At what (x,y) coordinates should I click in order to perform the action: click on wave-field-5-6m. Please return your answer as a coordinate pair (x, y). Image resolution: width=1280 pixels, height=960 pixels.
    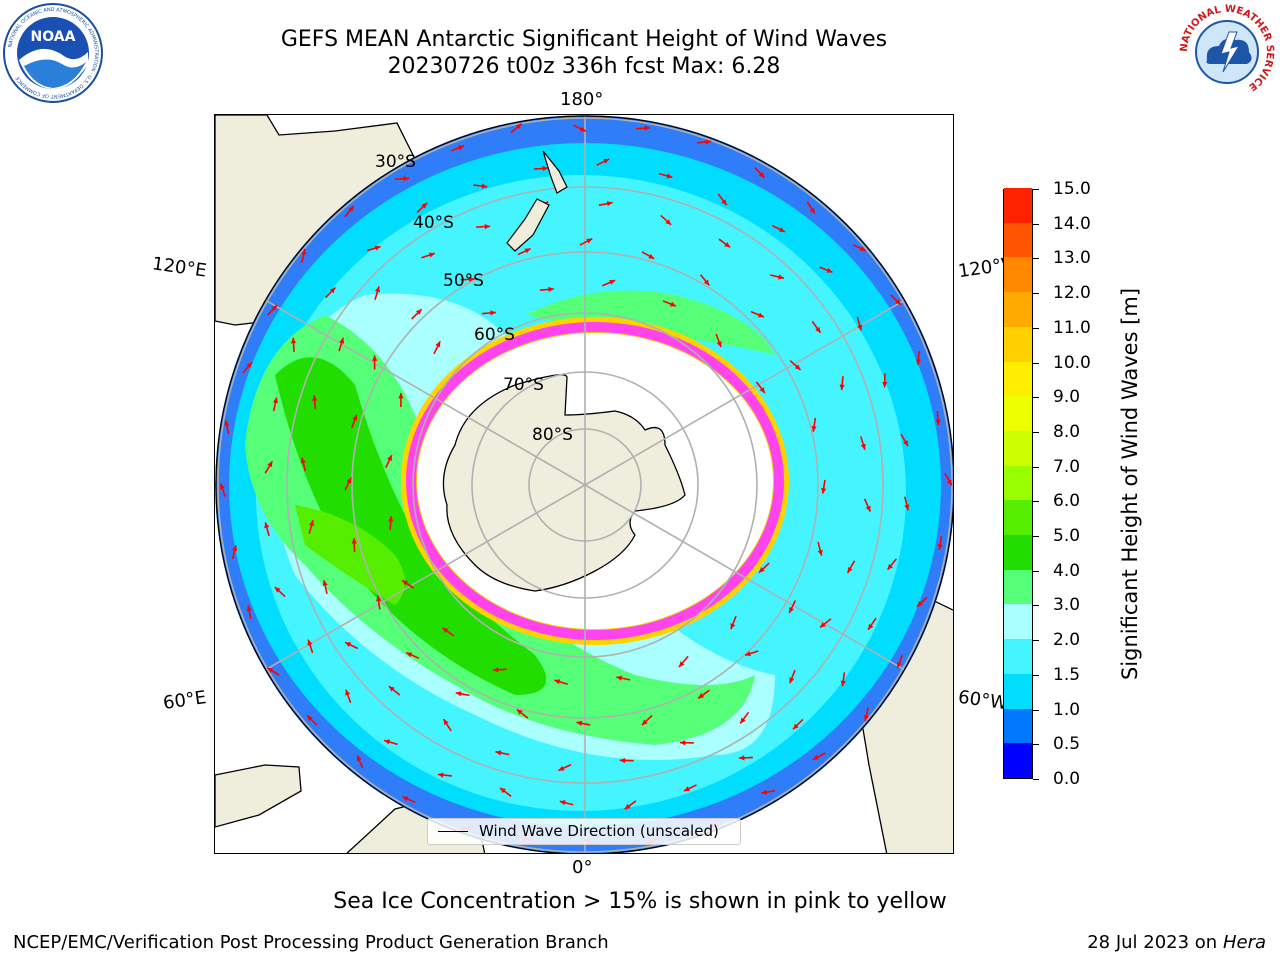
    Looking at the image, I should click on (350, 555).